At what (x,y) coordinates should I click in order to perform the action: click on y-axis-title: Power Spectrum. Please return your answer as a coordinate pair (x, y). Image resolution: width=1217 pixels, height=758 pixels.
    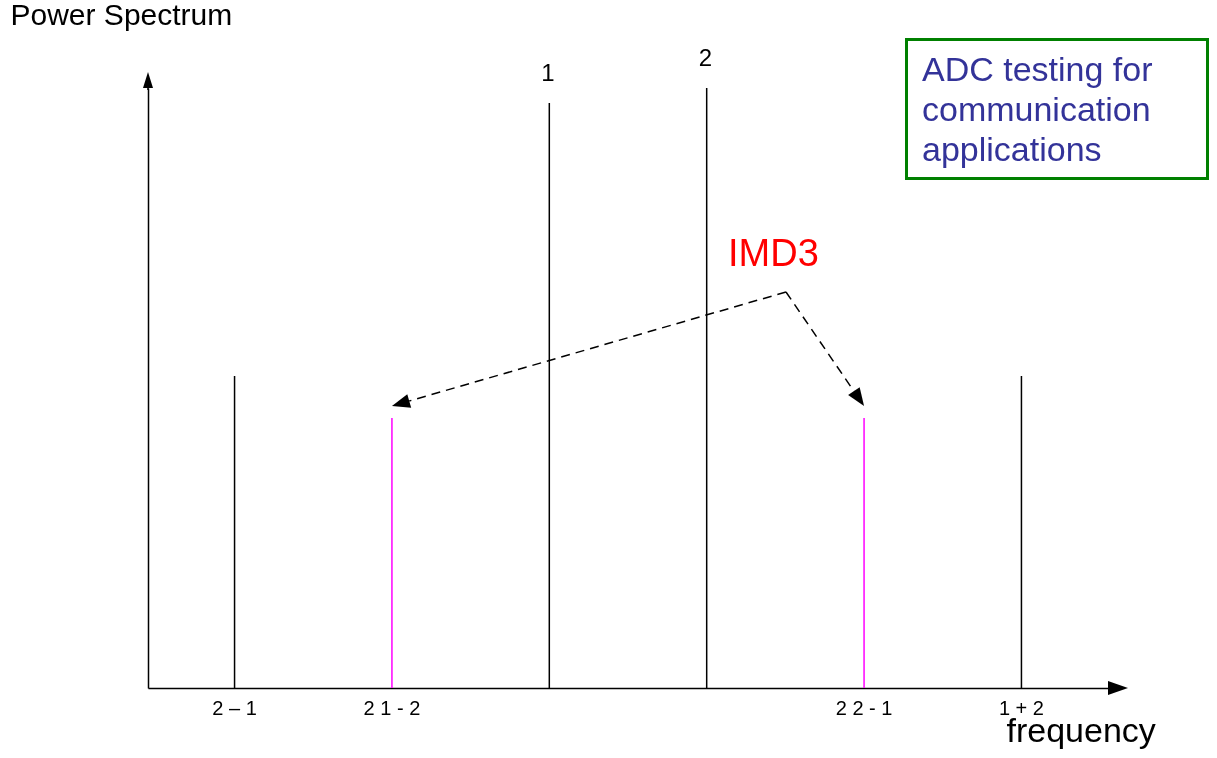
    Looking at the image, I should click on (121, 15).